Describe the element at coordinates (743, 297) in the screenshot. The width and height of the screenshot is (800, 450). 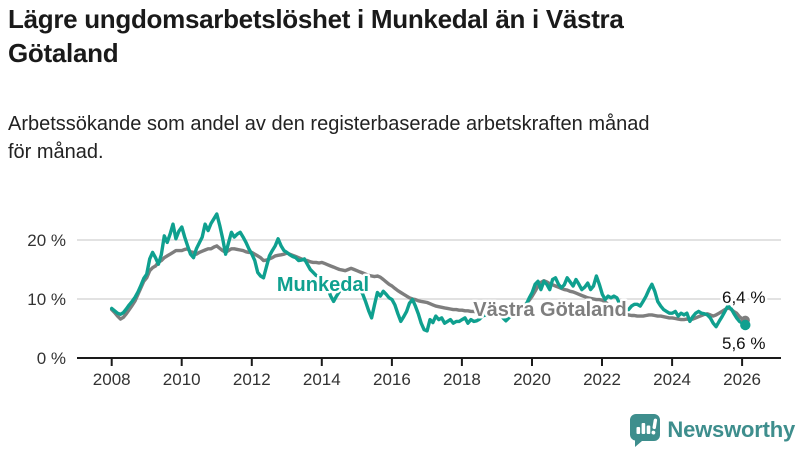
I see `end-value-vastra-gotaland: 6,4 %` at that location.